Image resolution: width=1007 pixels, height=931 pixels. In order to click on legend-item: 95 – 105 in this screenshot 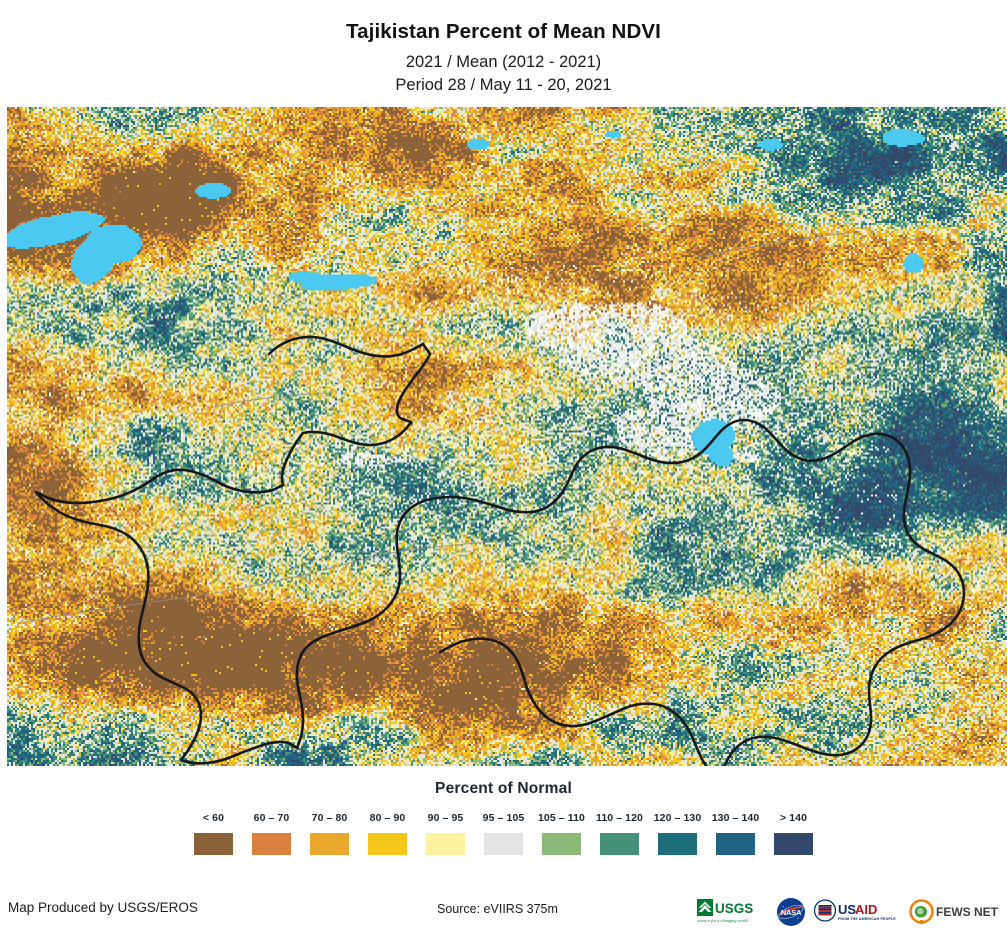, I will do `click(504, 833)`.